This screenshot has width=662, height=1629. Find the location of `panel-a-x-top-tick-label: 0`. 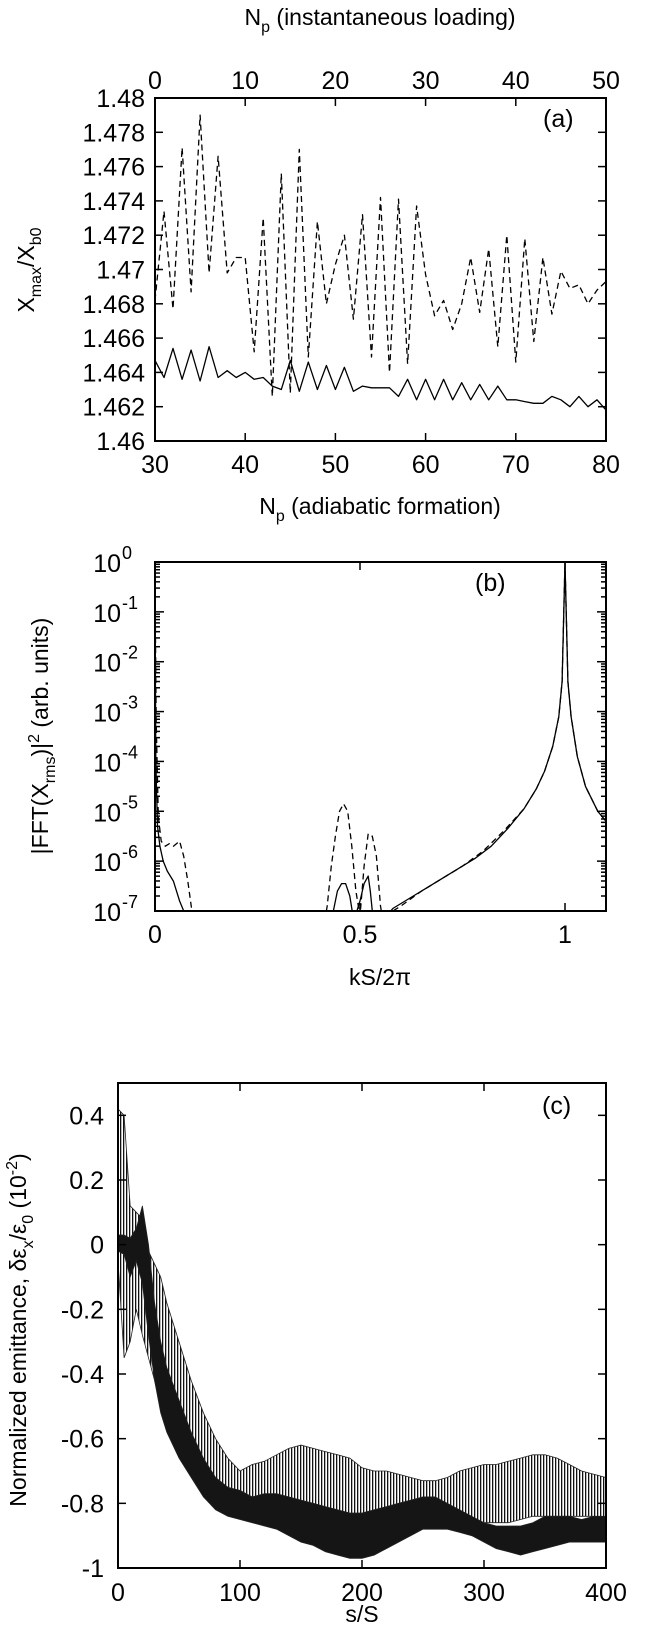

panel-a-x-top-tick-label: 0 is located at coordinates (155, 81).